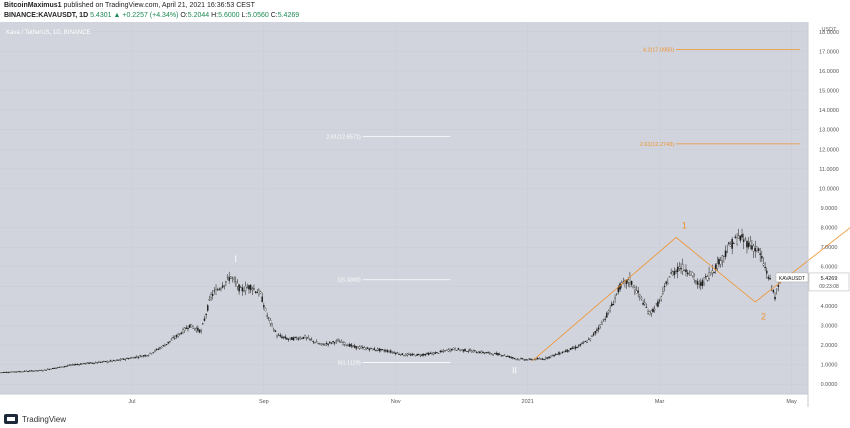 The width and height of the screenshot is (850, 428). I want to click on close-value: 5.4269, so click(288, 15).